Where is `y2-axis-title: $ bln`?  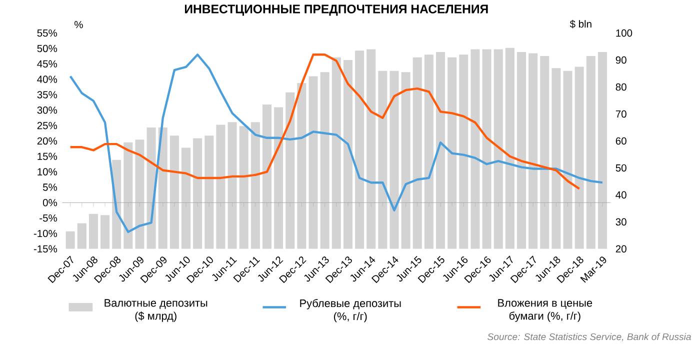 y2-axis-title: $ bln is located at coordinates (581, 24).